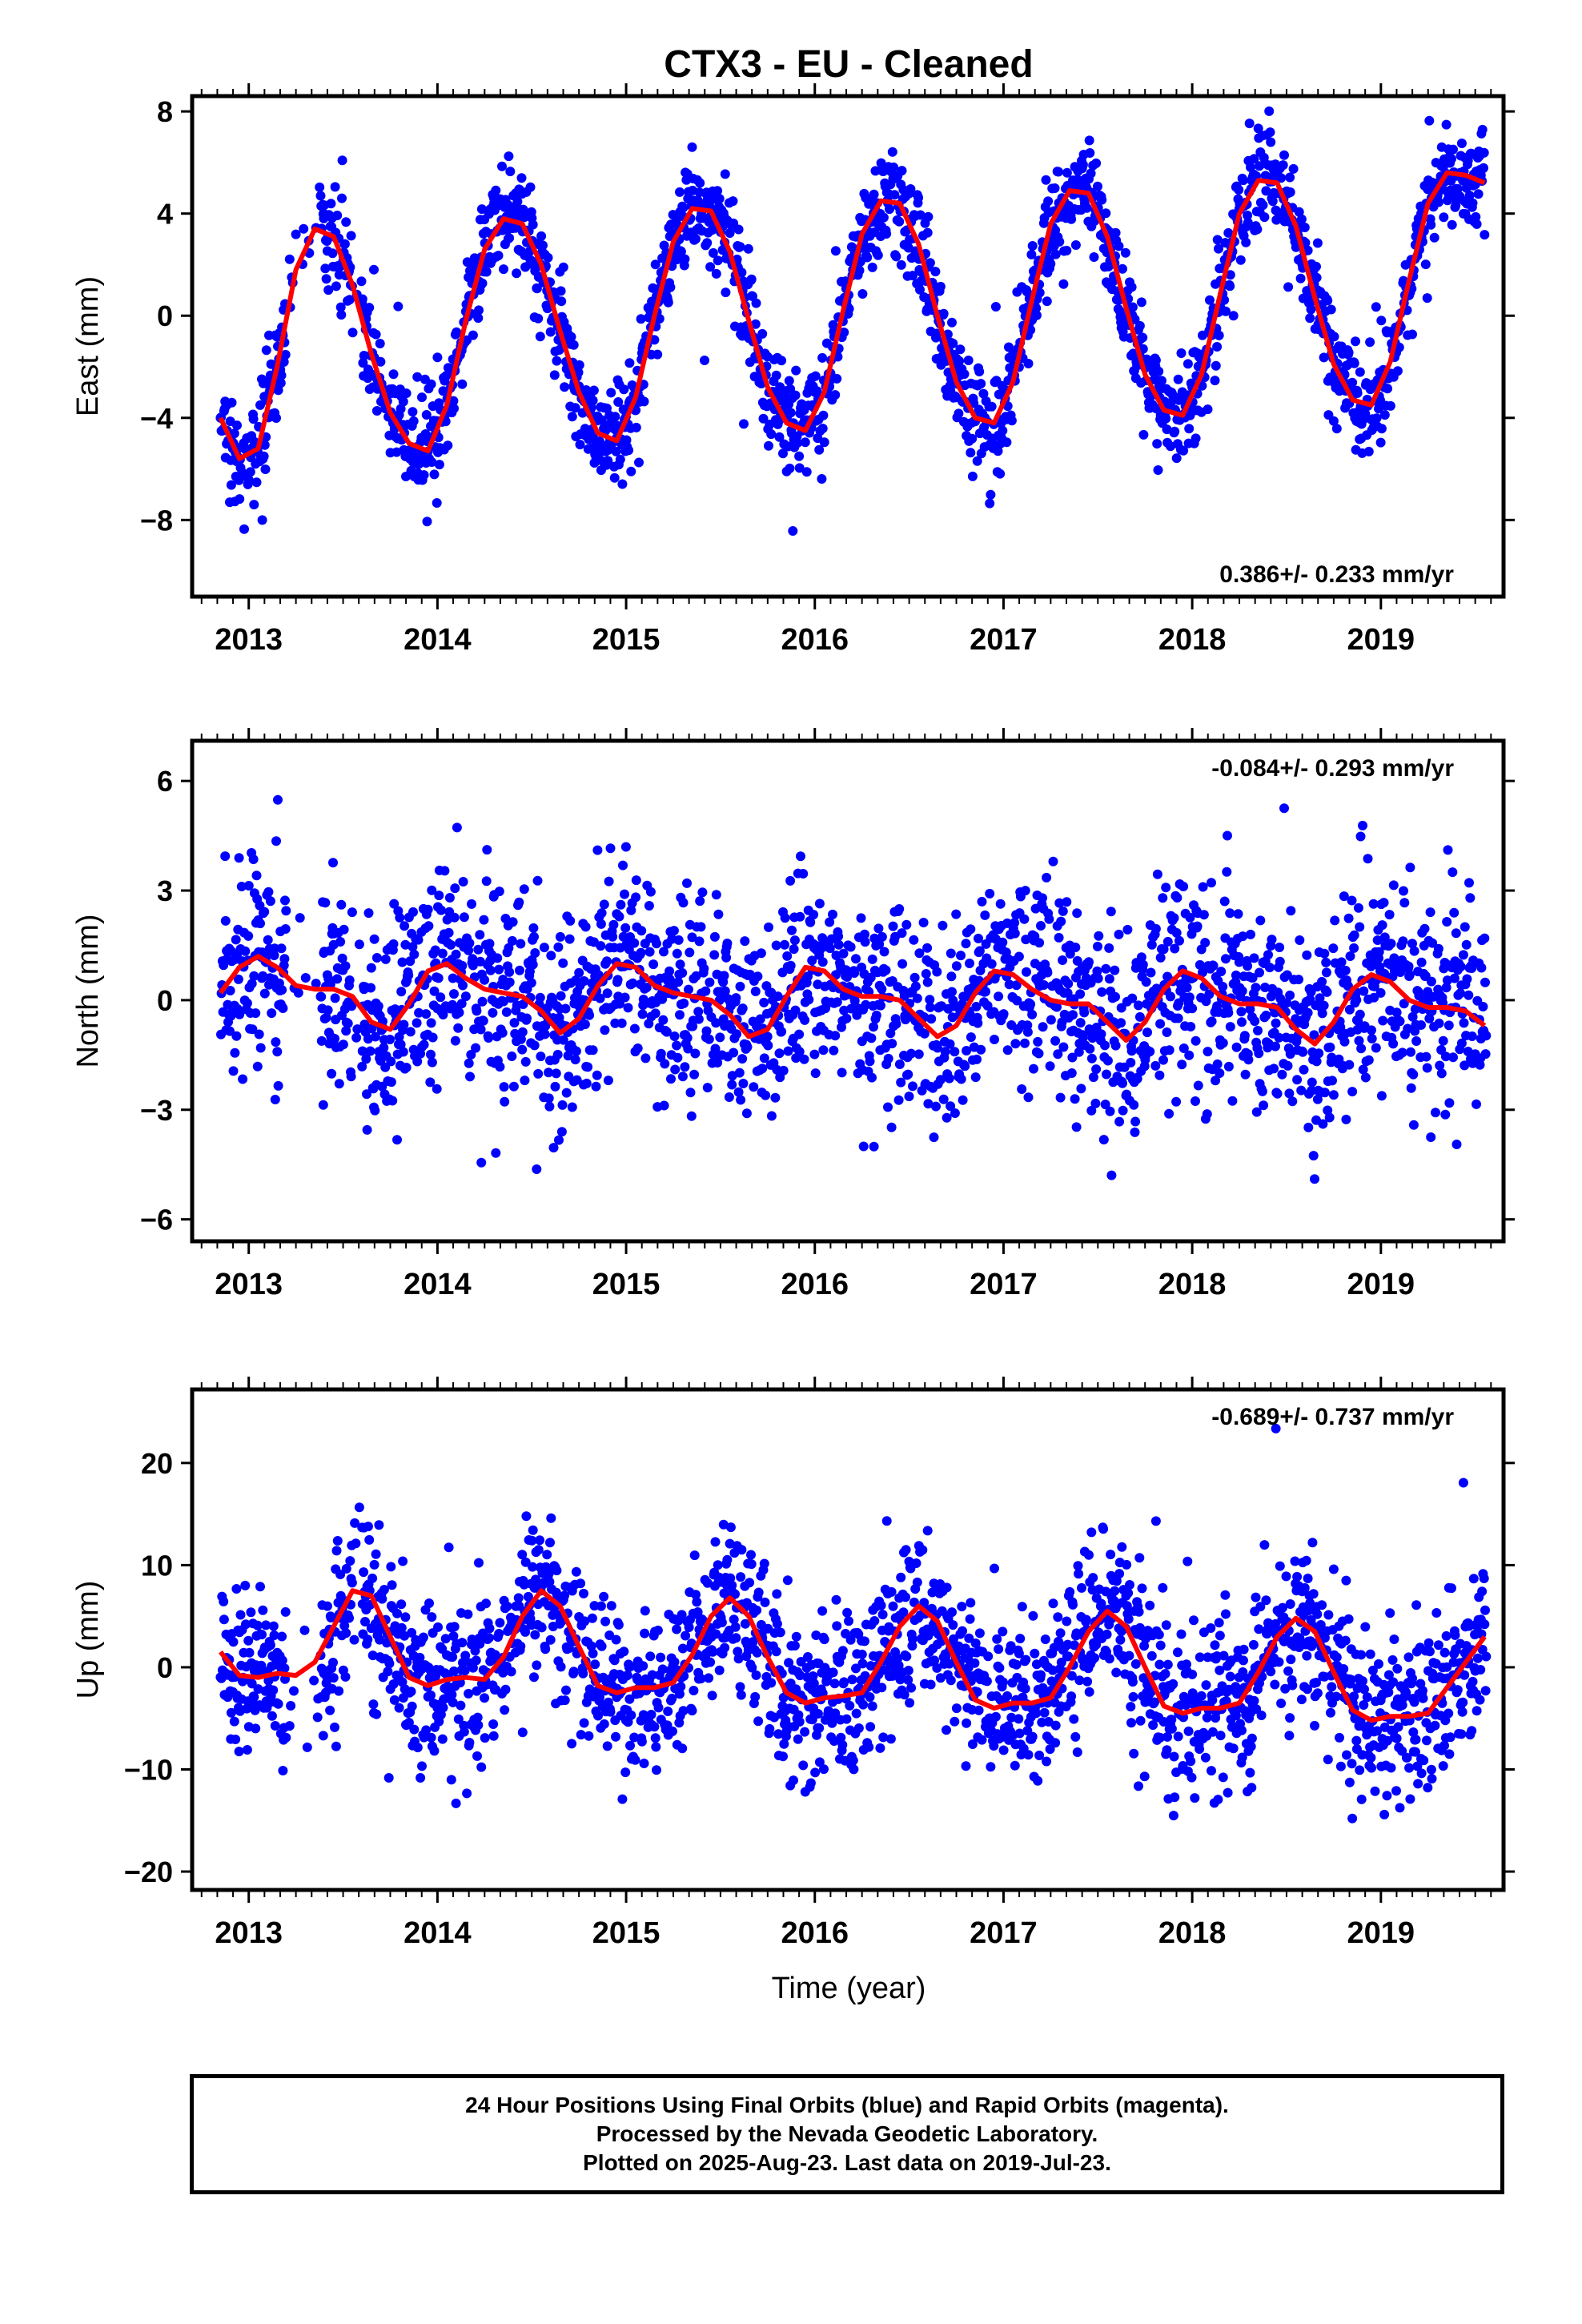 The width and height of the screenshot is (1582, 2324). I want to click on x-tick-label: 2019, so click(1381, 640).